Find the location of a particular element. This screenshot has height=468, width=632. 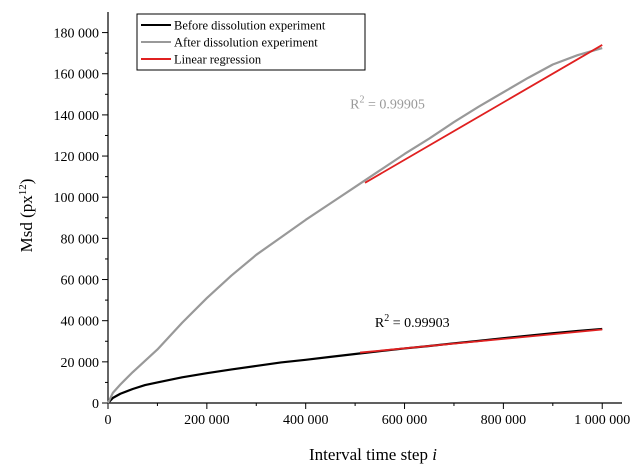

y-tick-label: 20 000 is located at coordinates (80, 363).